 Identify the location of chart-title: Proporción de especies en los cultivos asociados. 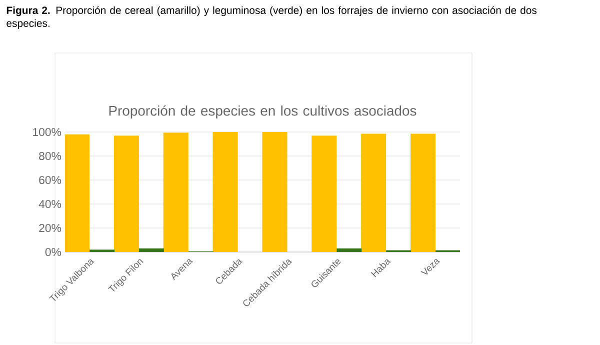
(262, 111).